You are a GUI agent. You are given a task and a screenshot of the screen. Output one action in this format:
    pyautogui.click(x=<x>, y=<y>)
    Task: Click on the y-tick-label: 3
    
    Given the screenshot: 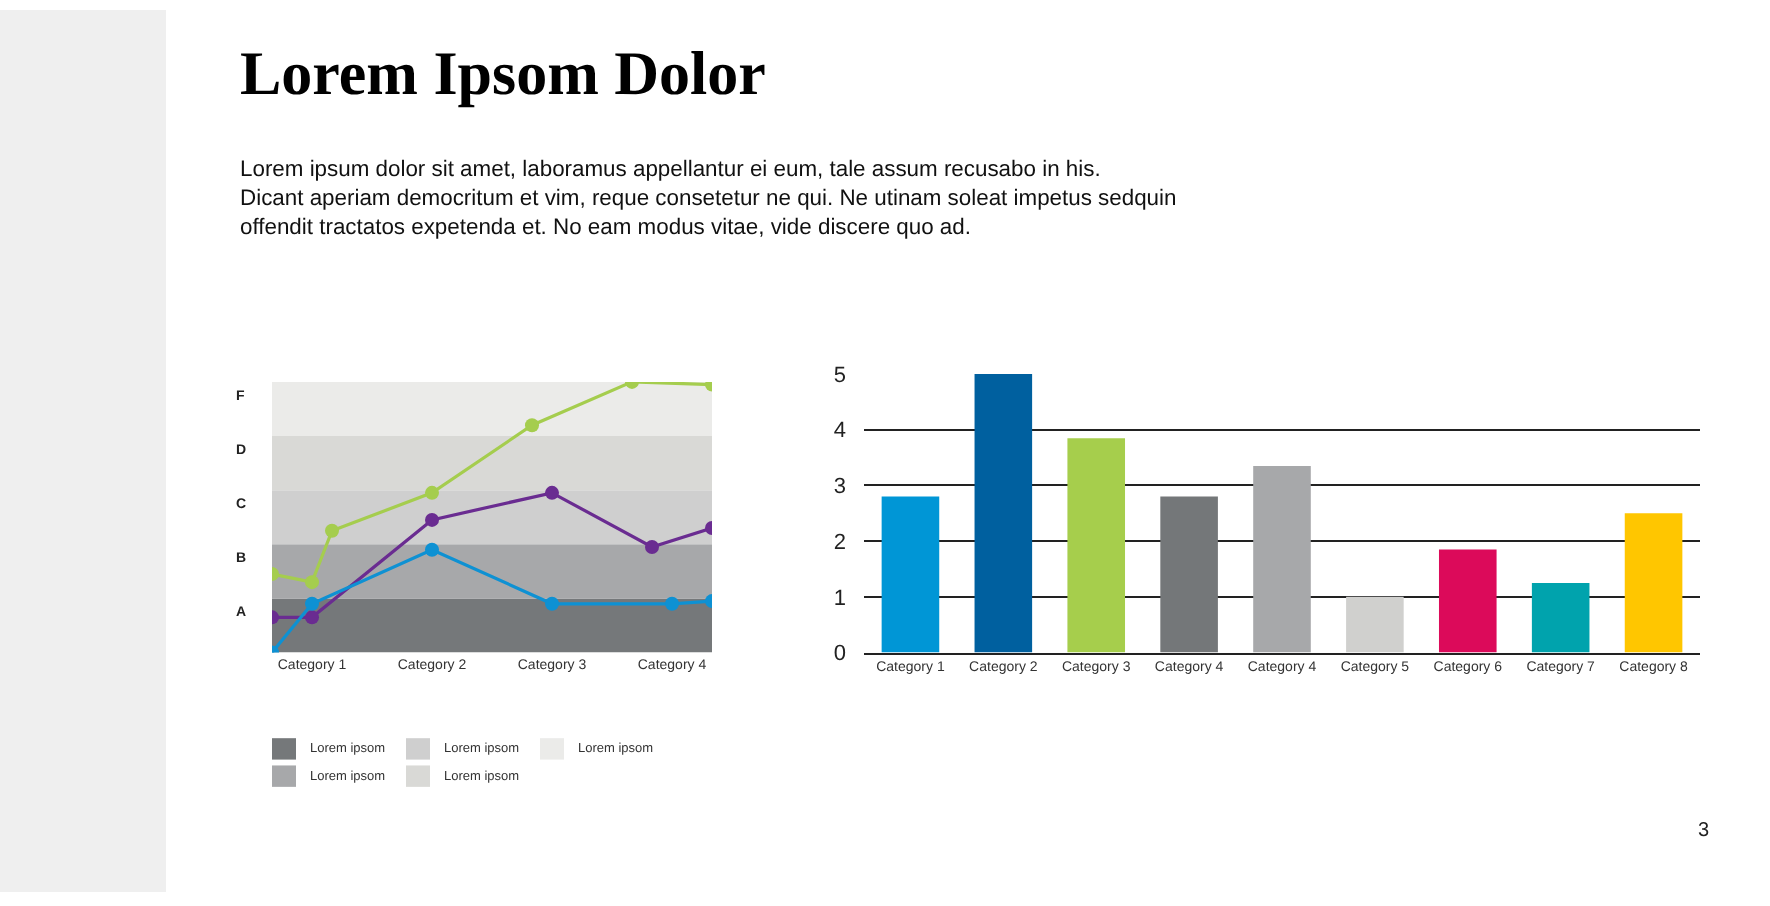 What is the action you would take?
    pyautogui.click(x=839, y=487)
    